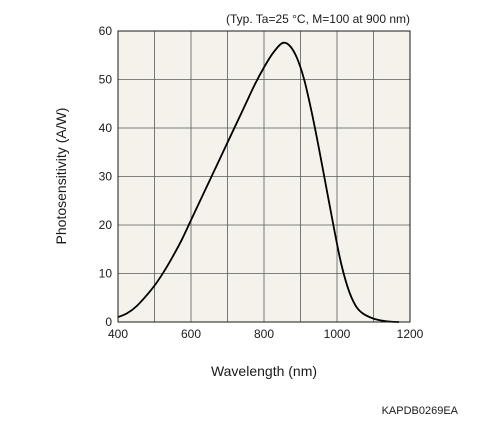  Describe the element at coordinates (106, 225) in the screenshot. I see `y-tick-label: 20` at that location.